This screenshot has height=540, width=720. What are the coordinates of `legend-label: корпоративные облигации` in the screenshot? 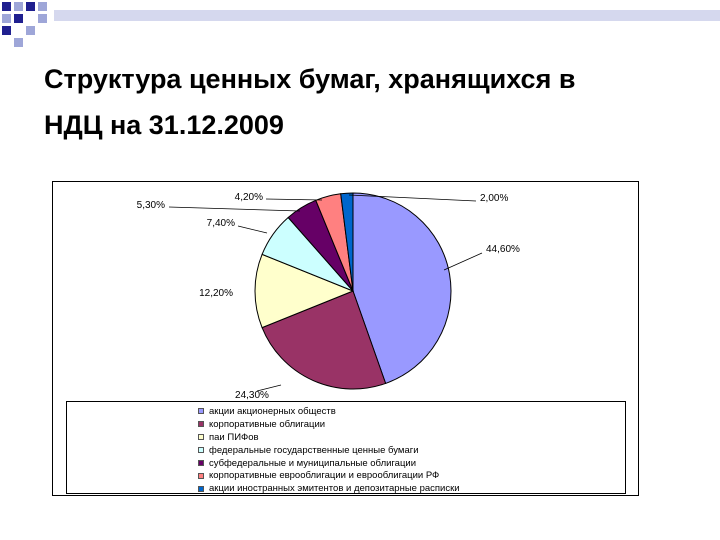 It's located at (267, 424).